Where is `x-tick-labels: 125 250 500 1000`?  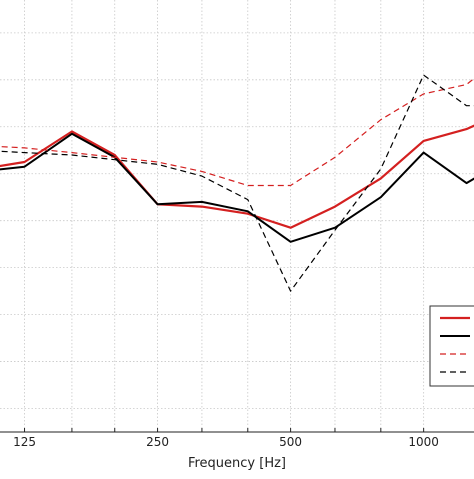 x-tick-labels: 125 250 500 1000 is located at coordinates (226, 442).